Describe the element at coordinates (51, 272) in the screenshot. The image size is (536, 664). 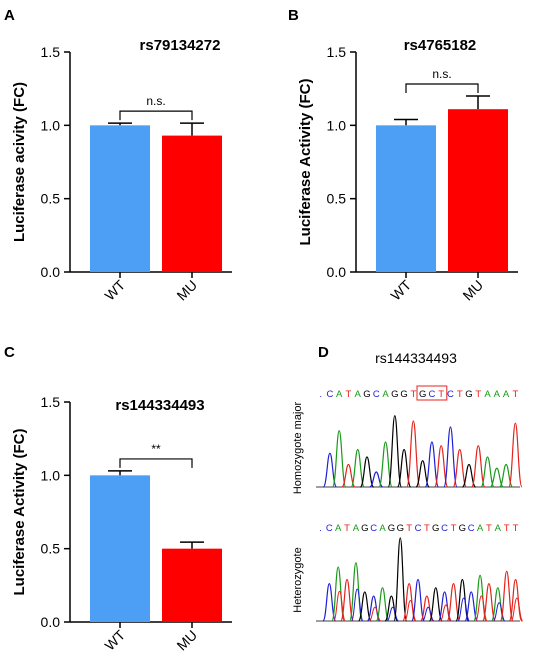
I see `y-tick-label: 0.0` at that location.